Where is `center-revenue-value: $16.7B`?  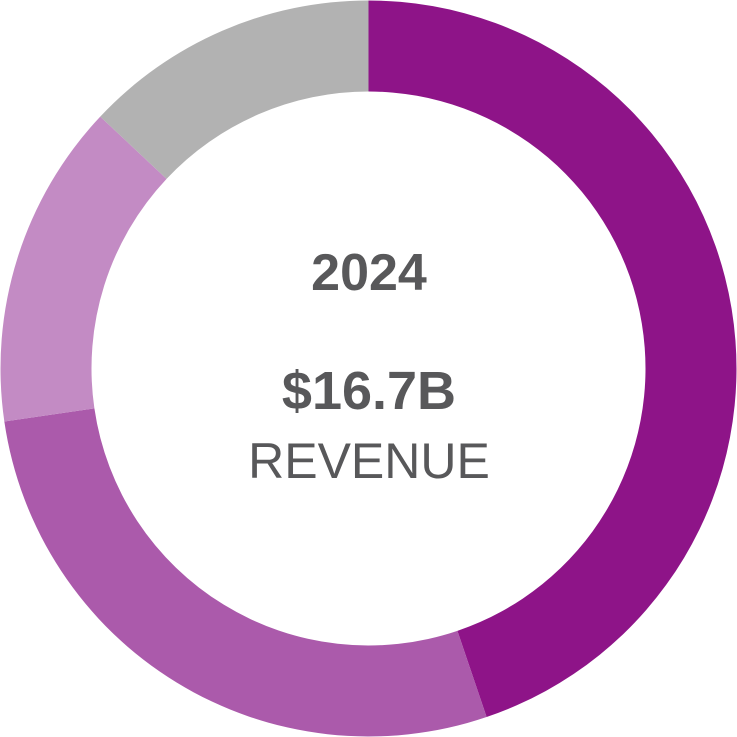
center-revenue-value: $16.7B is located at coordinates (369, 391).